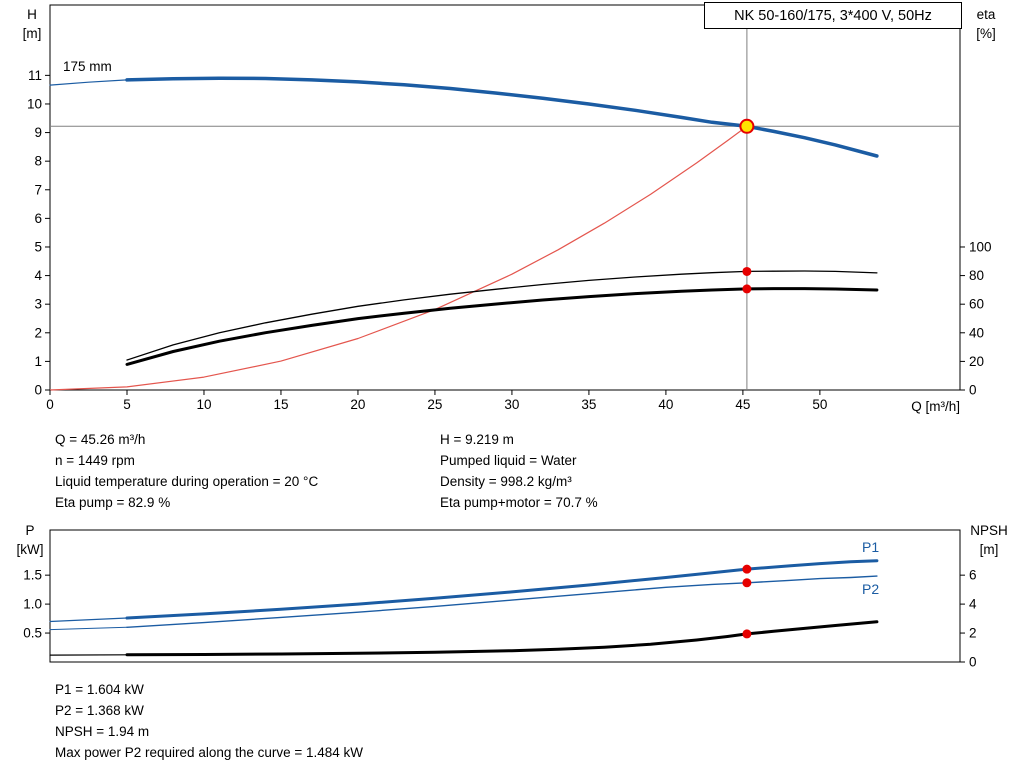 The image size is (1024, 781). Describe the element at coordinates (986, 24) in the screenshot. I see `eta-axis-title-group: eta [%]` at that location.